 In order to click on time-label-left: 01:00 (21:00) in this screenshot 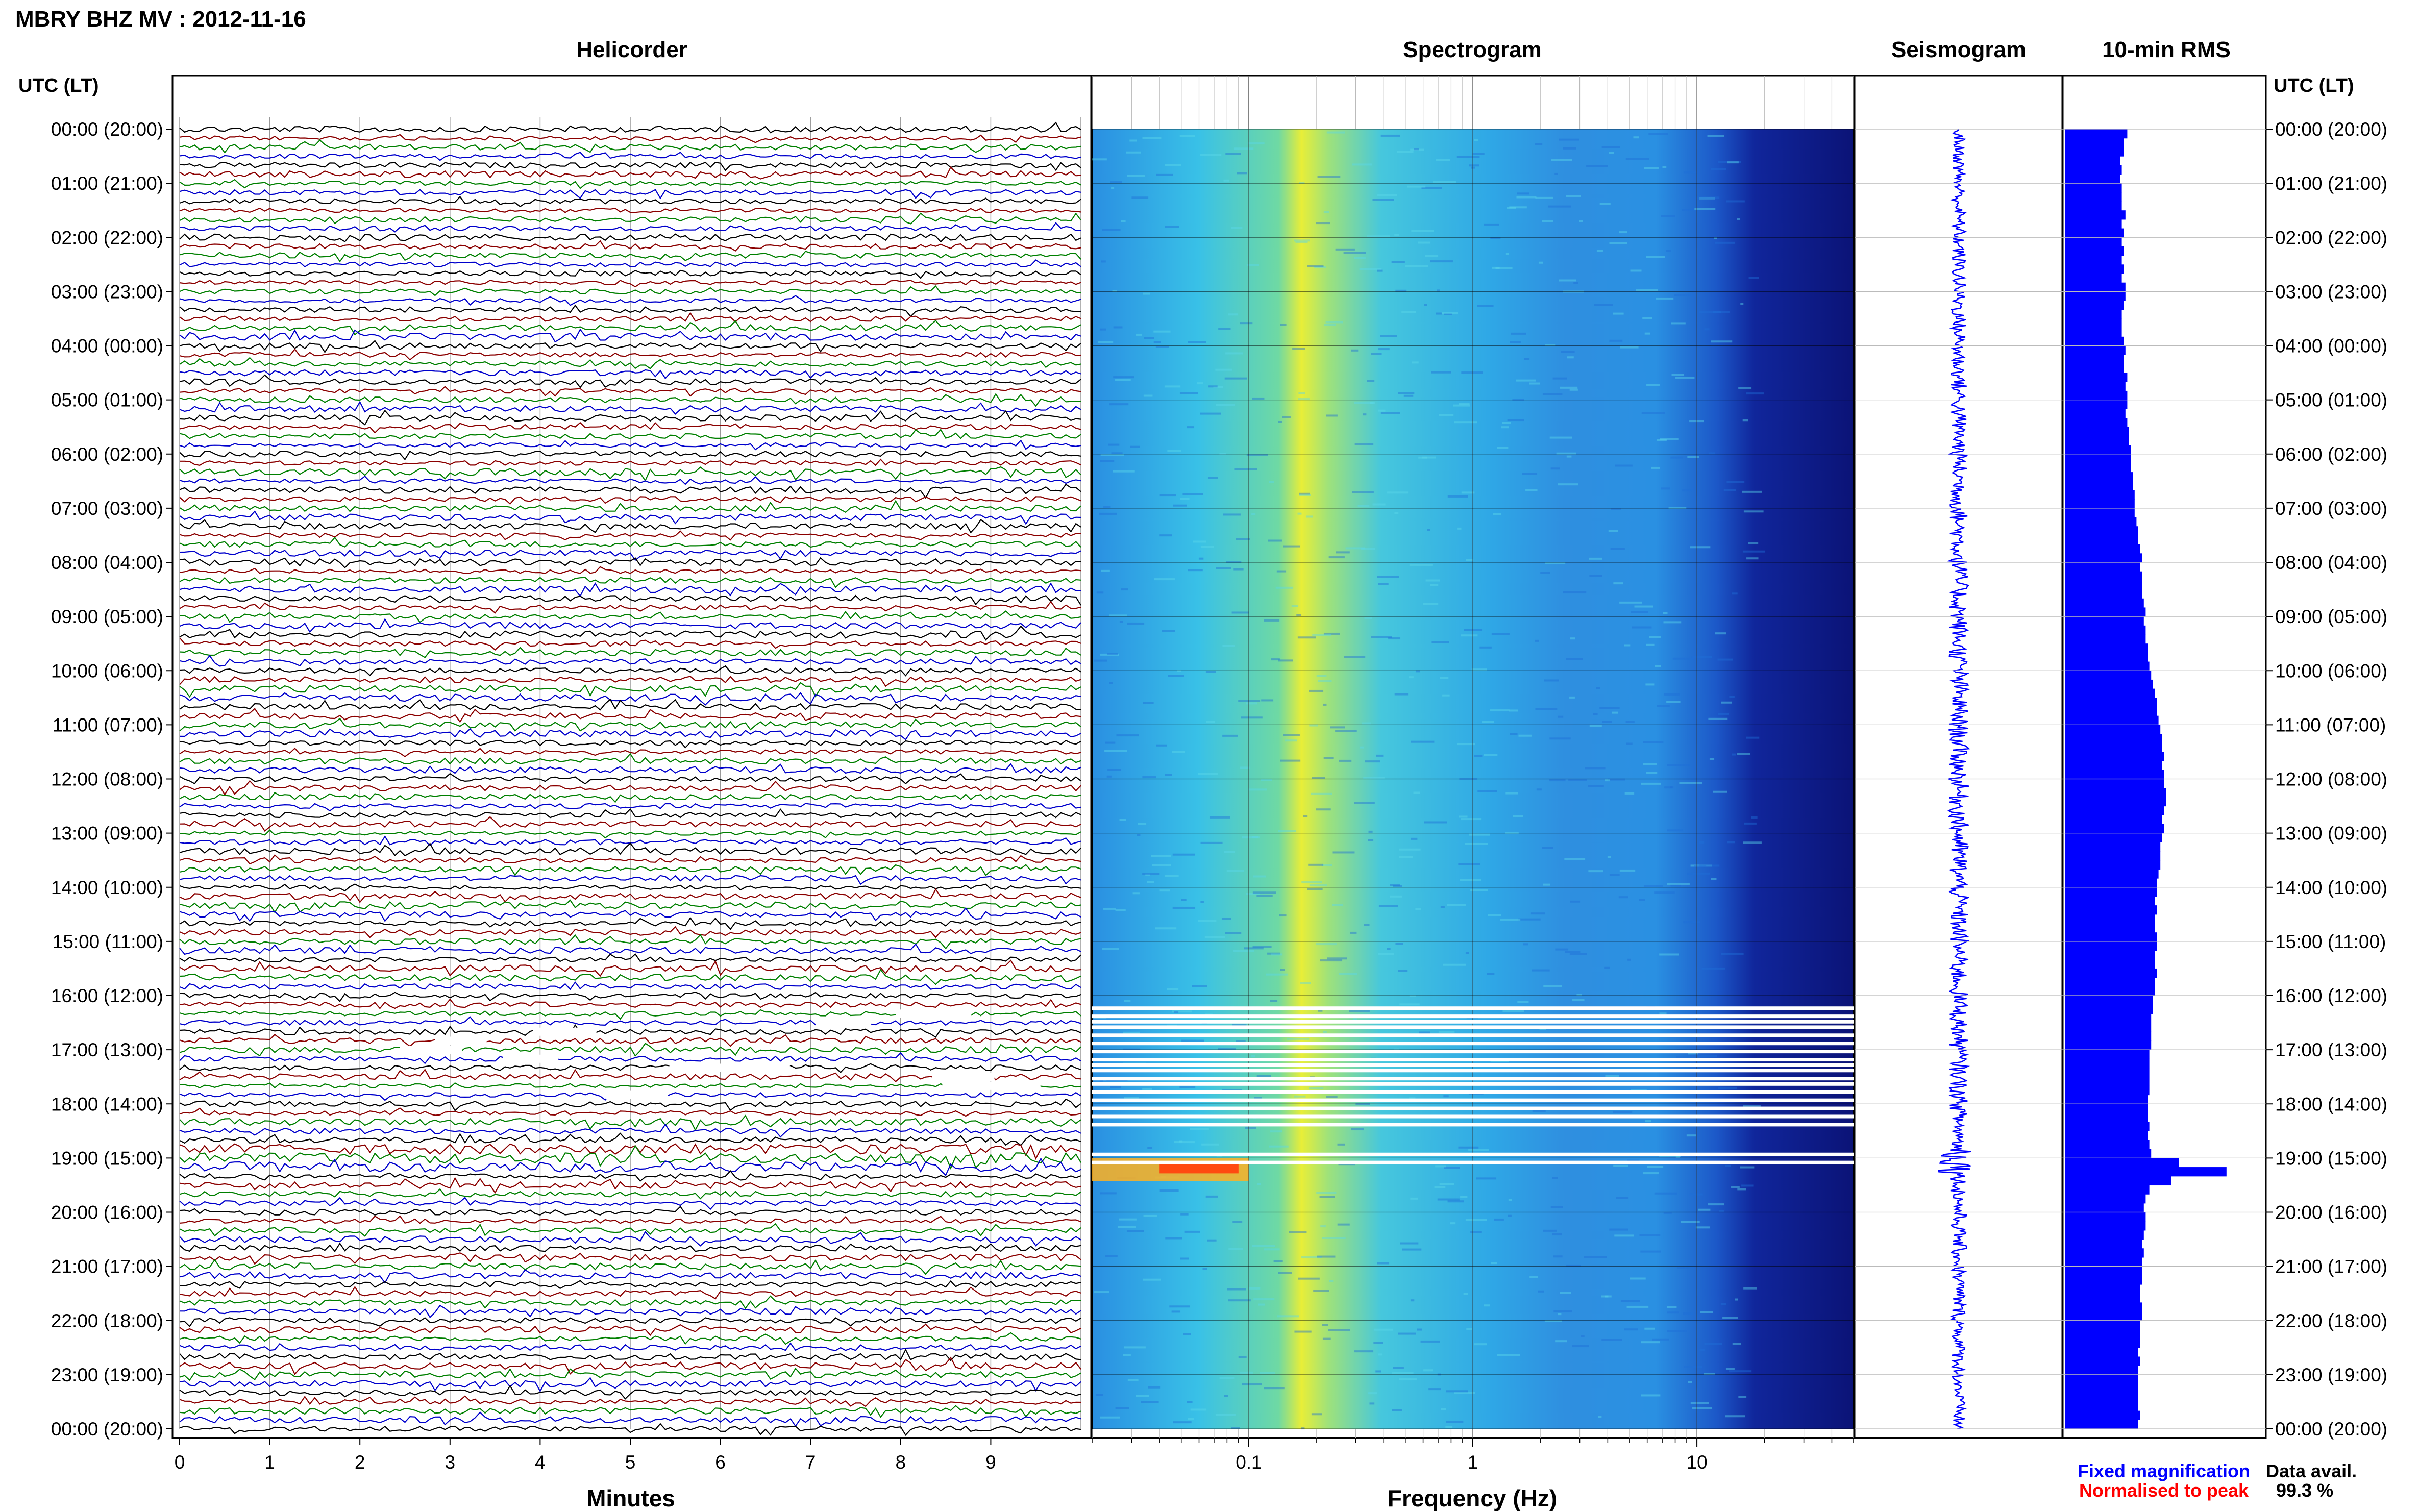, I will do `click(107, 183)`.